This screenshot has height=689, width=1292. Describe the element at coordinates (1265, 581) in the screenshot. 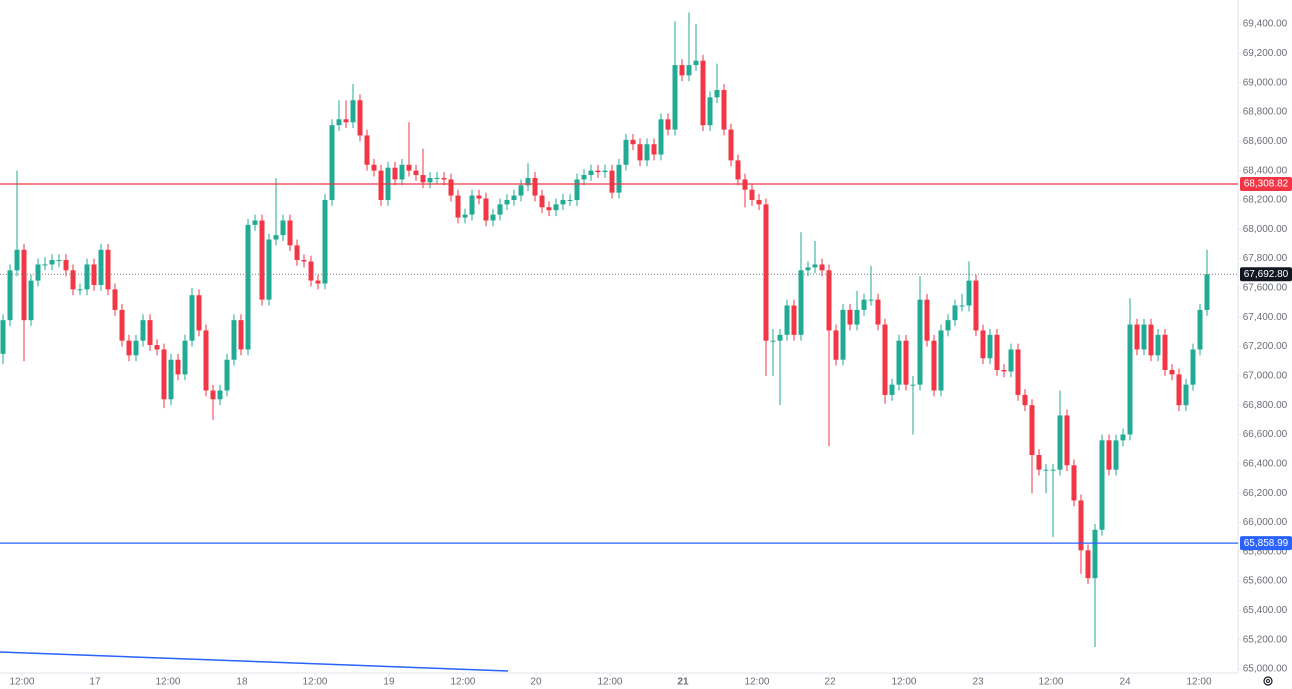

I see `y-tick-label: 65,600.00` at that location.